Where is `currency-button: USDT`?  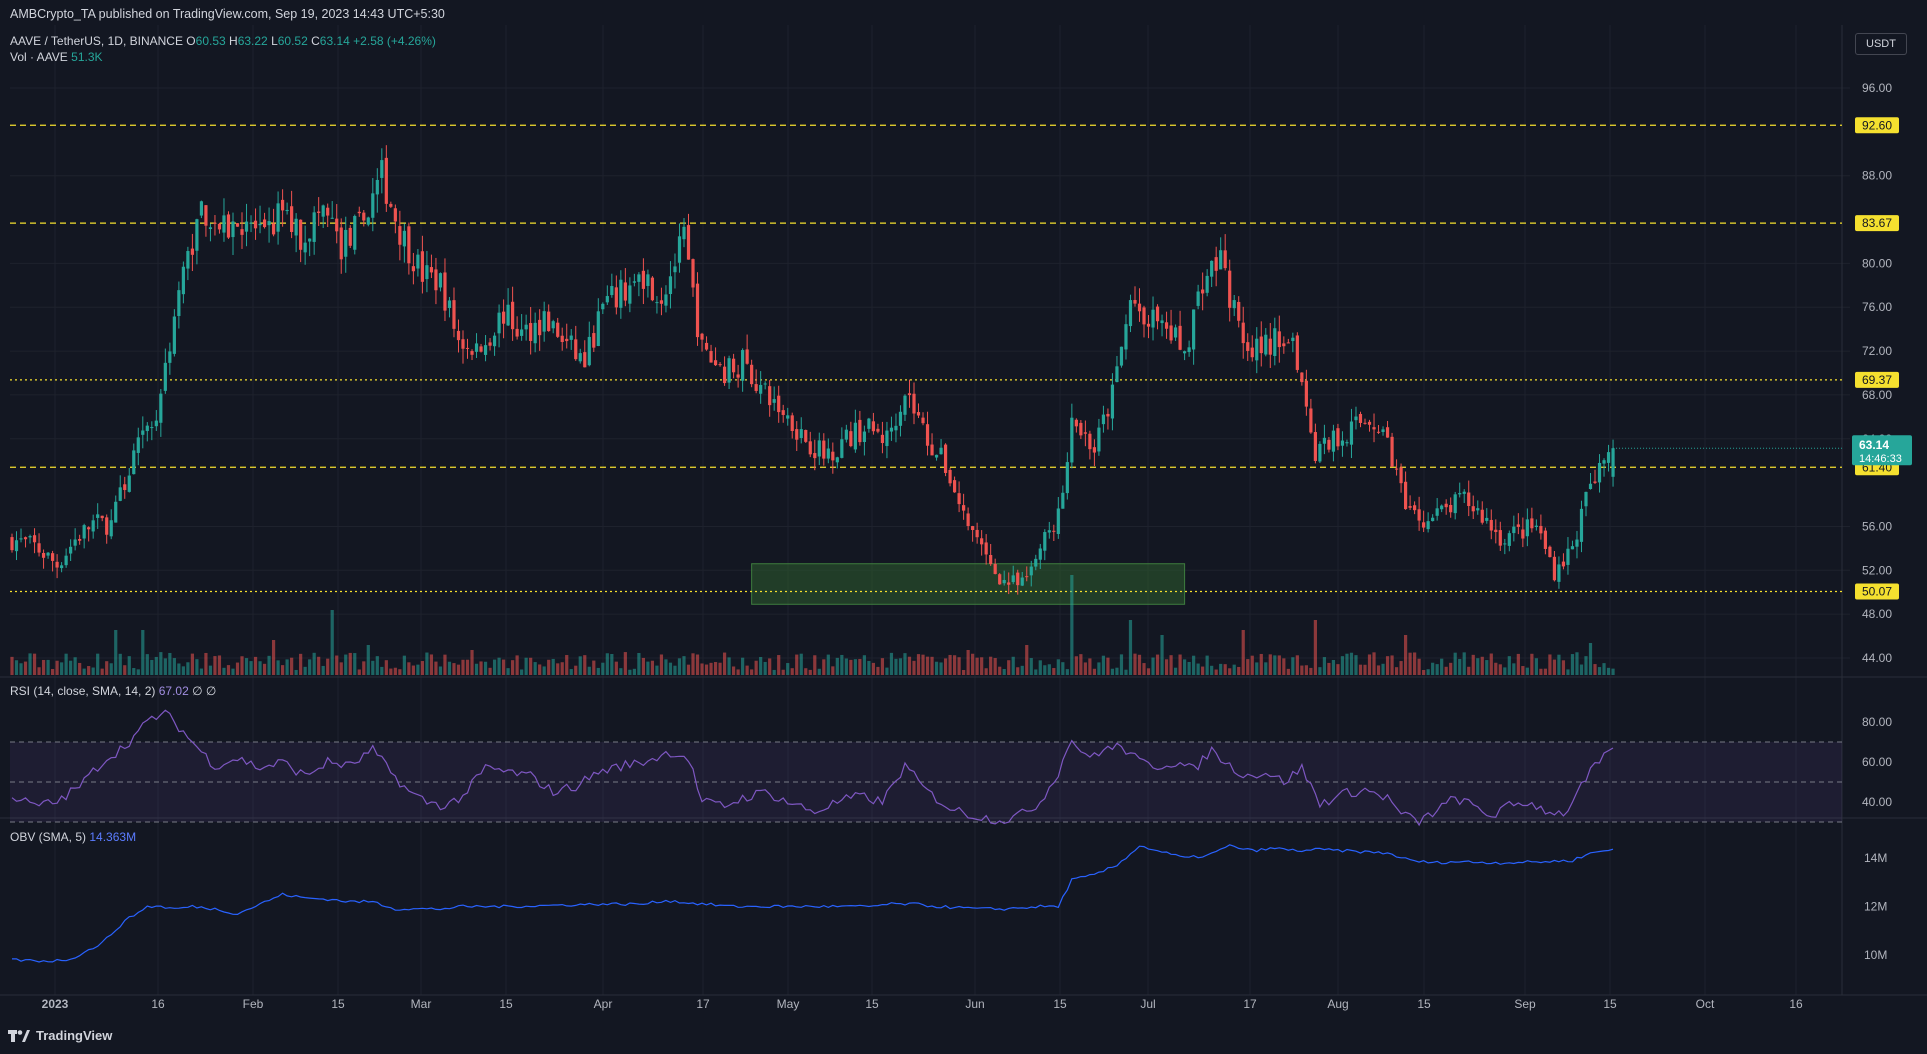
currency-button: USDT is located at coordinates (1881, 44).